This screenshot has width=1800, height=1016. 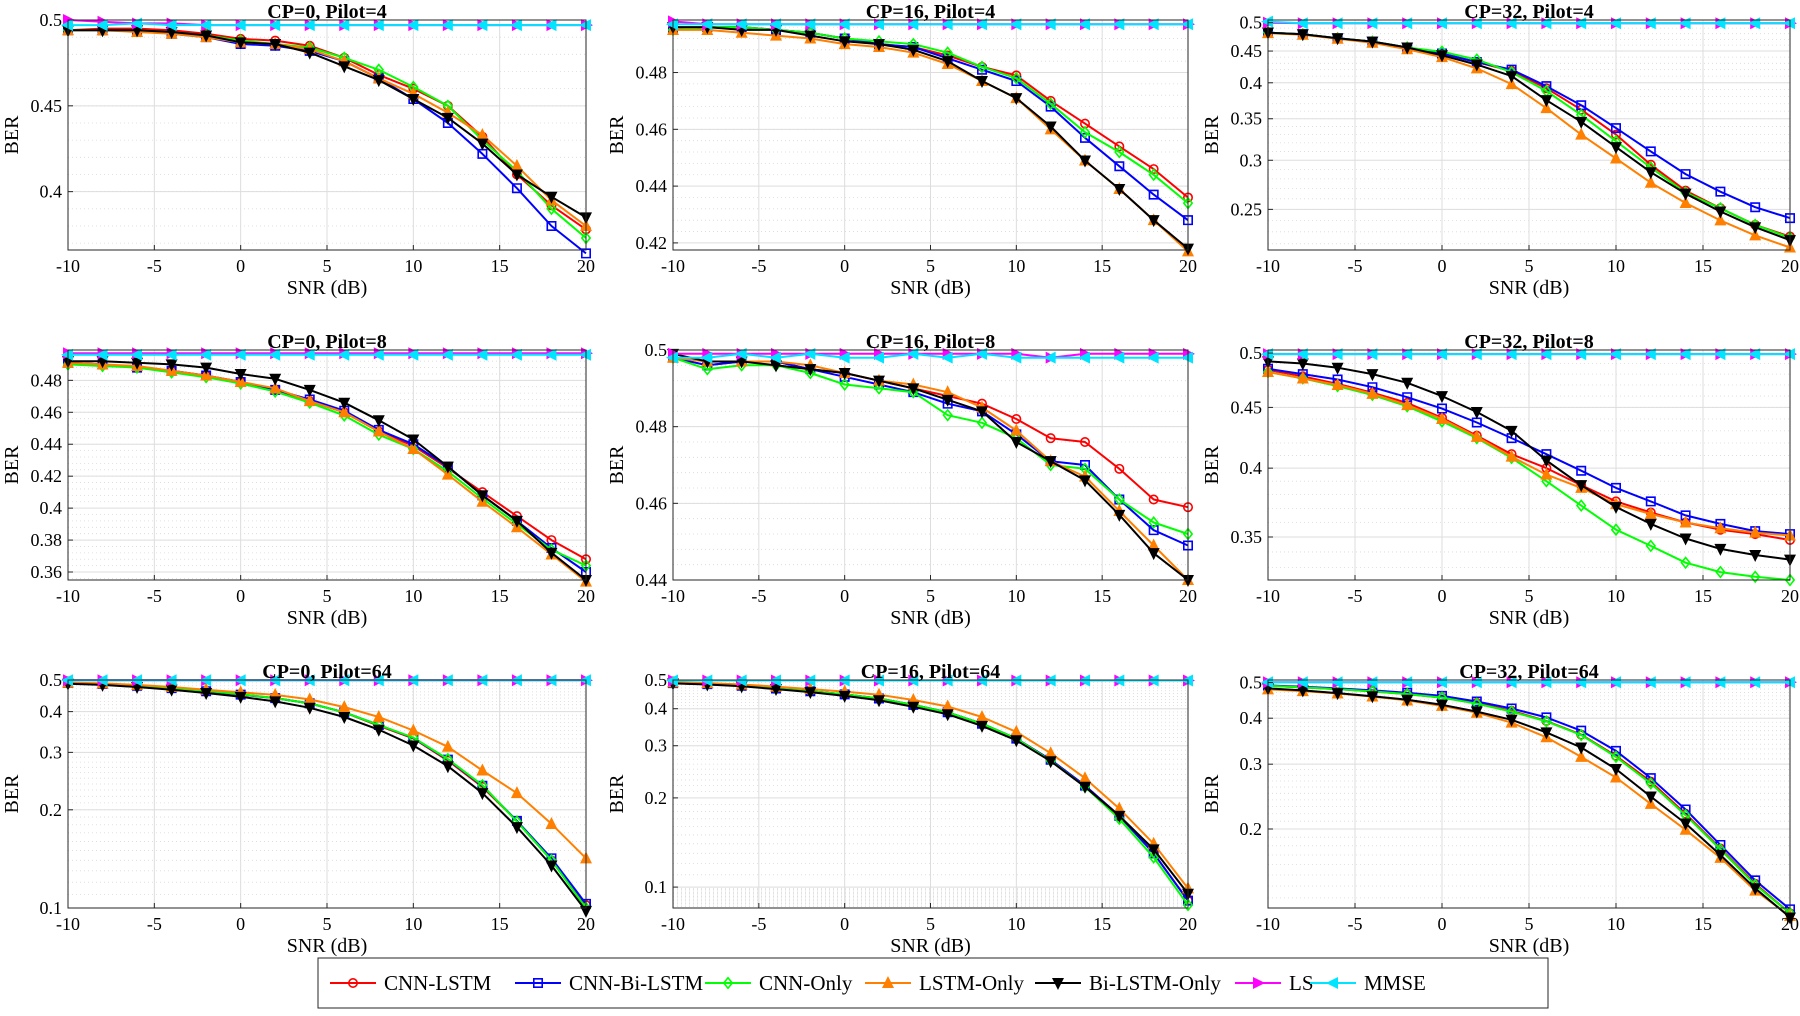 I want to click on legend-label: CNN-Only, so click(x=806, y=983).